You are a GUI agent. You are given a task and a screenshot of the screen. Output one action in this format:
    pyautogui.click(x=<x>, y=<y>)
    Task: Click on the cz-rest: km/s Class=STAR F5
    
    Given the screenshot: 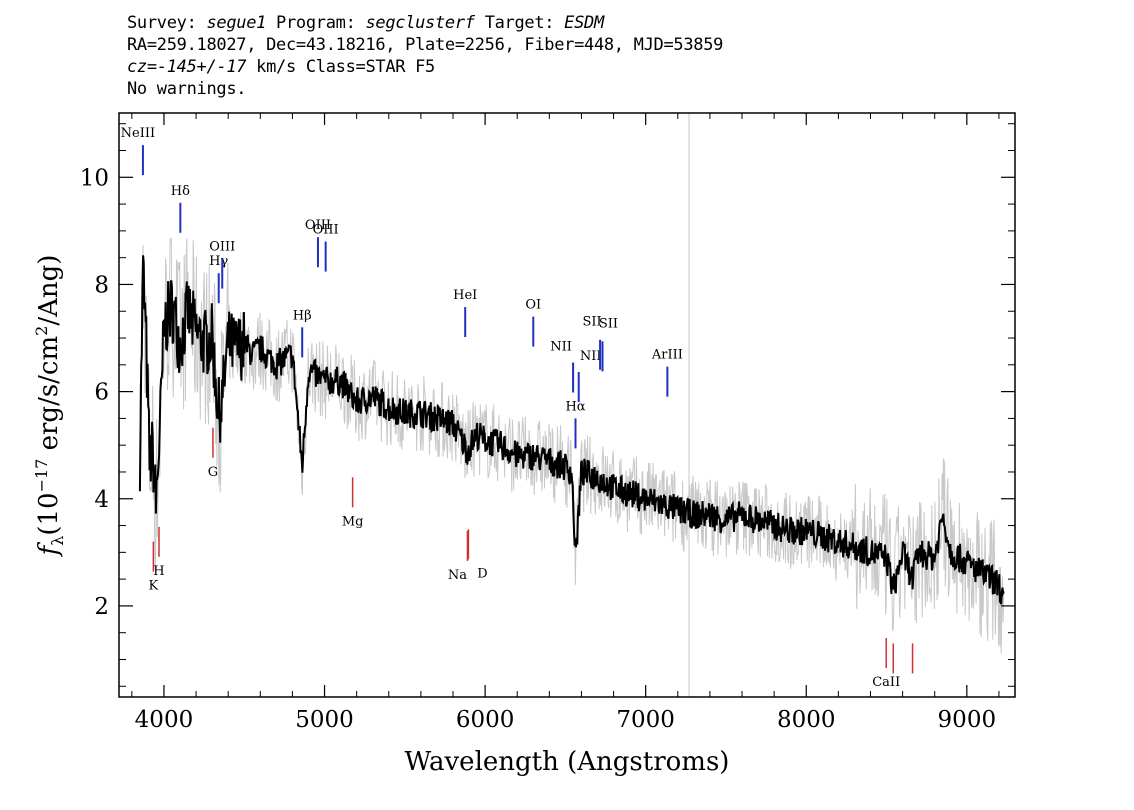 What is the action you would take?
    pyautogui.click(x=340, y=67)
    